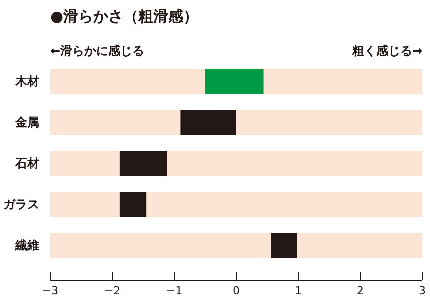 The width and height of the screenshot is (430, 297). What do you see at coordinates (112, 290) in the screenshot?
I see `x-tick-label: −2` at bounding box center [112, 290].